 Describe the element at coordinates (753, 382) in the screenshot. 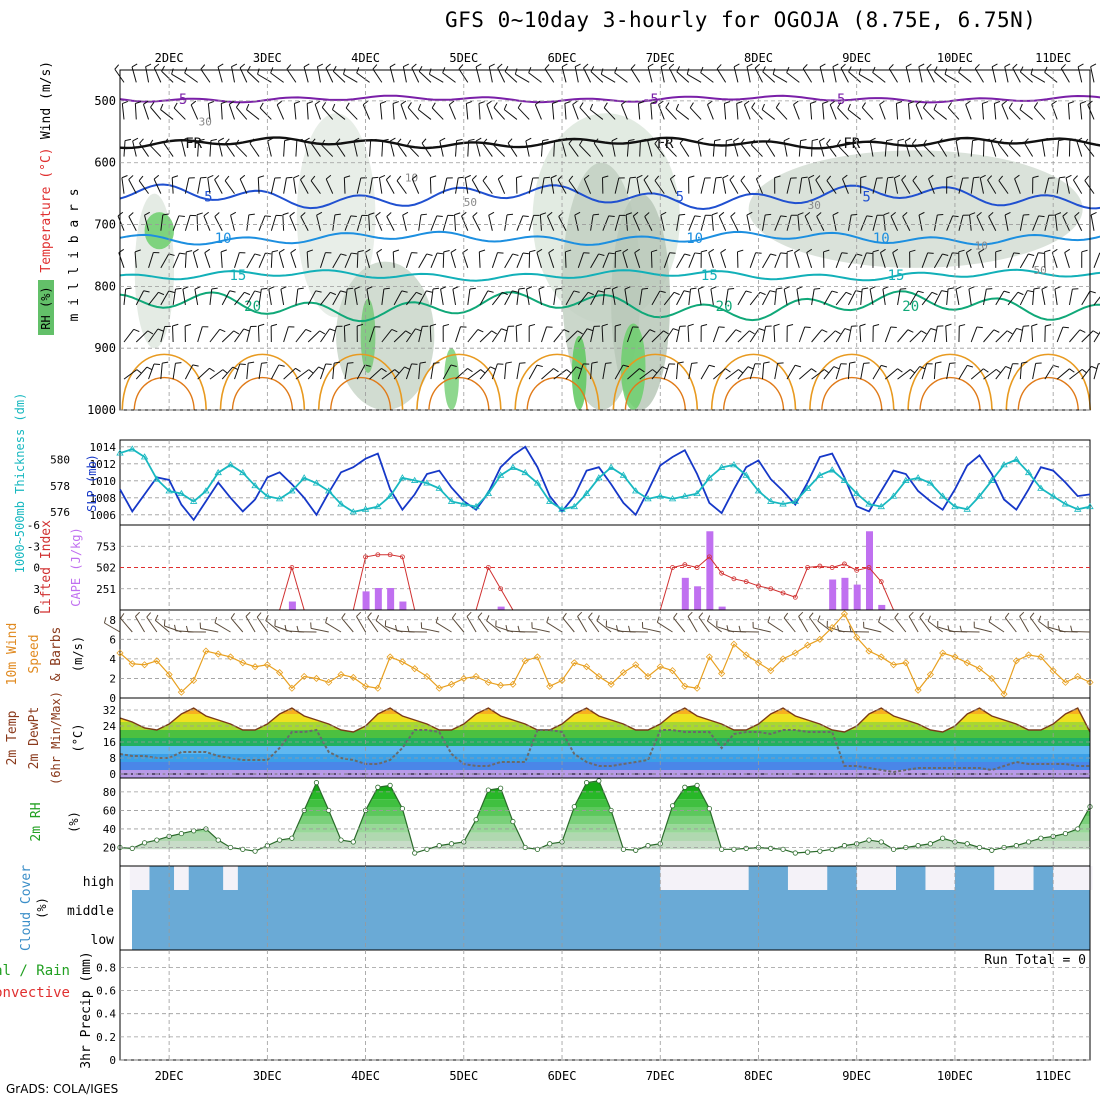

I see `boundary-layer-isotherm` at that location.